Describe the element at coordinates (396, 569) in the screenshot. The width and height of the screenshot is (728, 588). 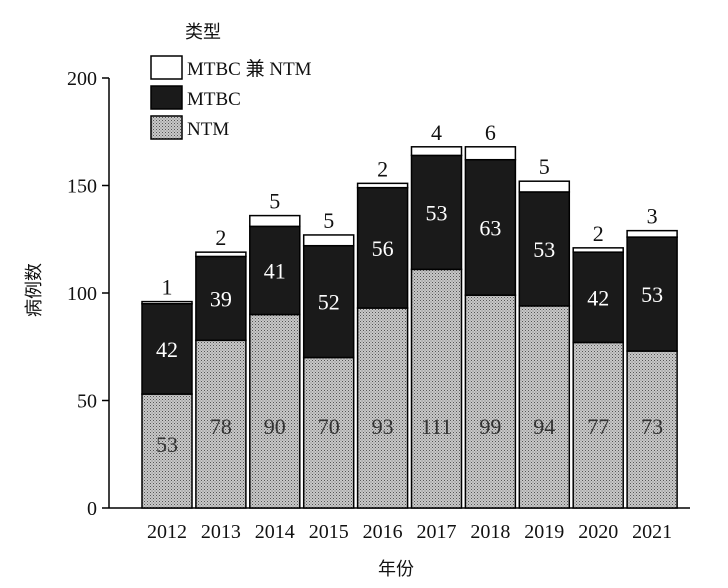
I see `x-axis-label: 年份` at that location.